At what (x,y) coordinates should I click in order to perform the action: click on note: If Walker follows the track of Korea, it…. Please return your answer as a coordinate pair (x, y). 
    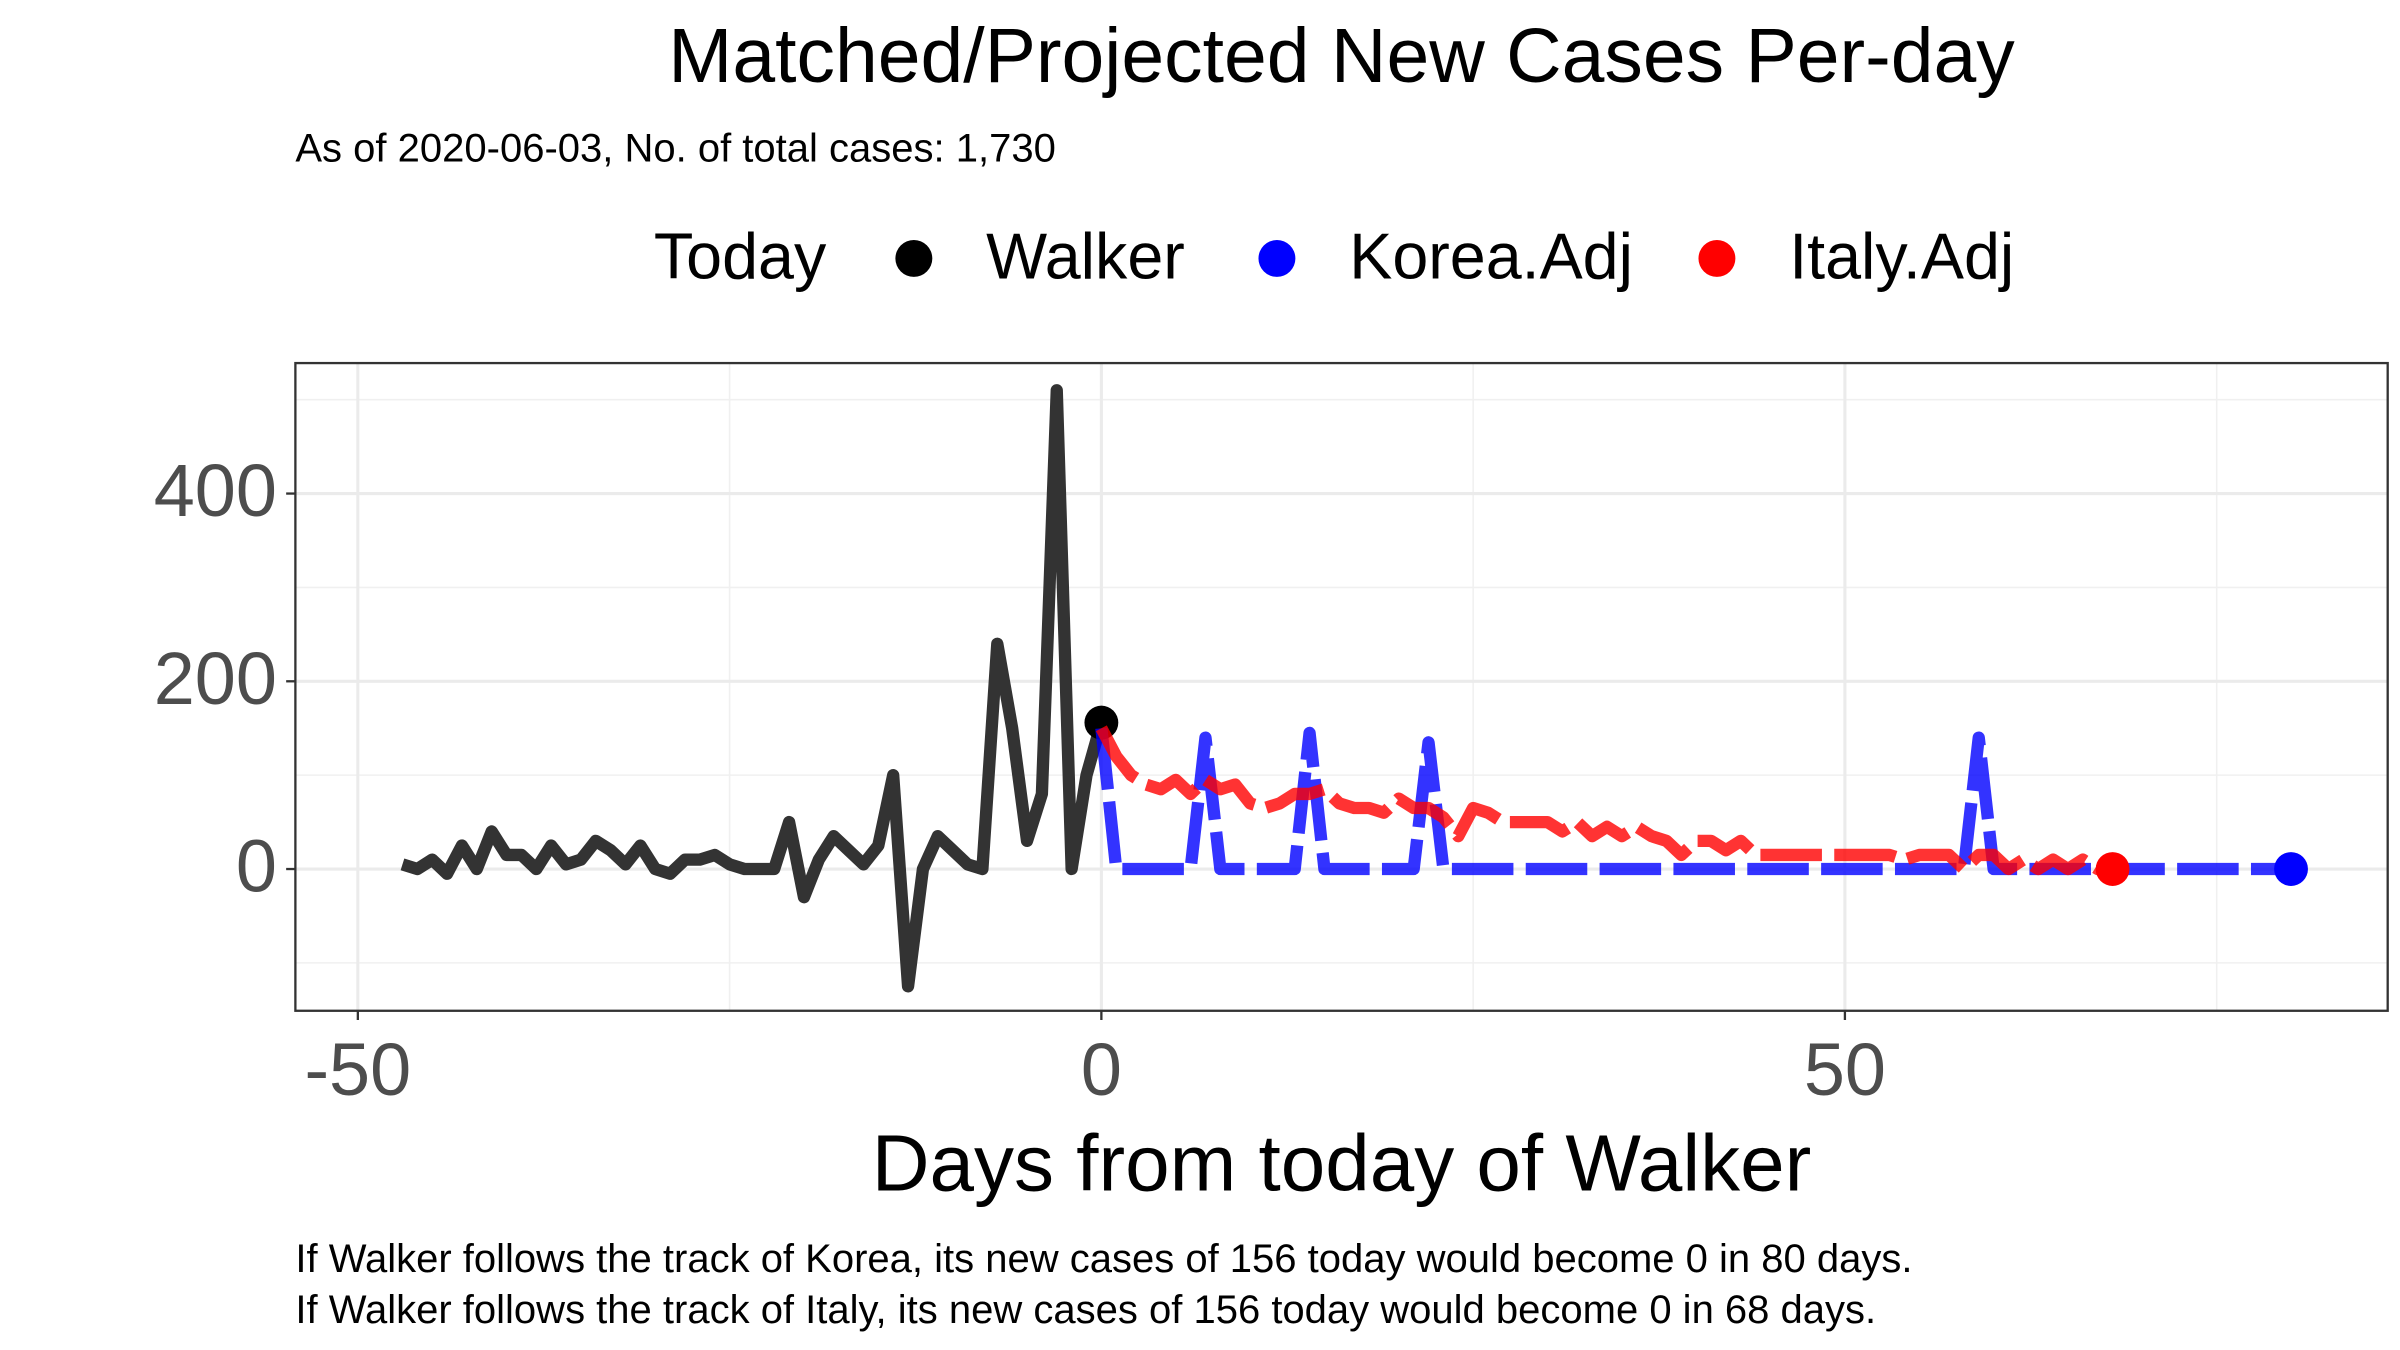
    Looking at the image, I should click on (1103, 1259).